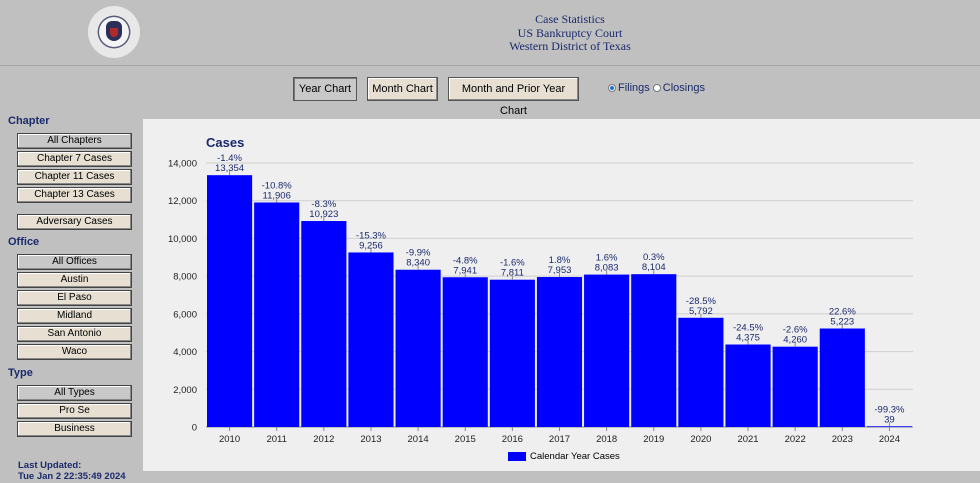 The width and height of the screenshot is (980, 483). I want to click on chart-legend: Calendar Year Cases, so click(564, 456).